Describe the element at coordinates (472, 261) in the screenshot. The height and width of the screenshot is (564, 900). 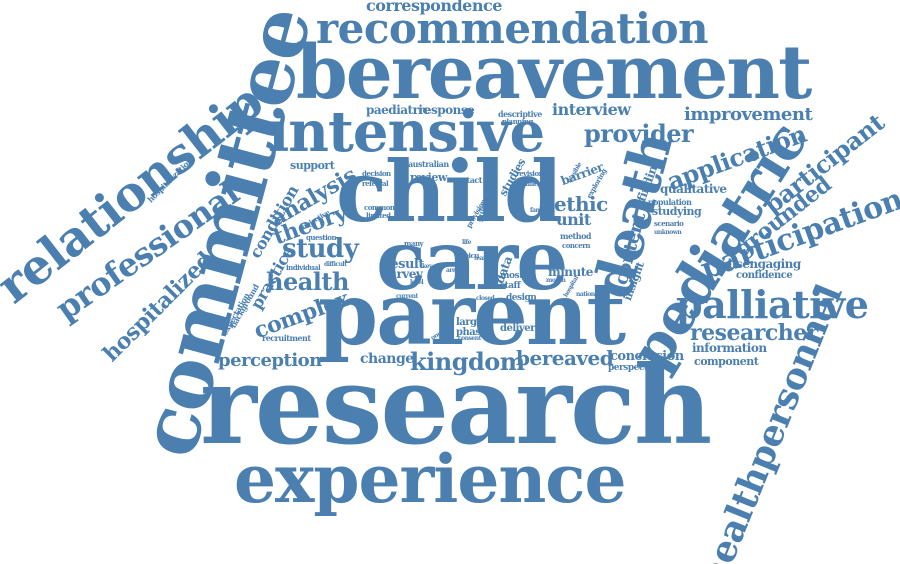
I see `word-care: care` at that location.